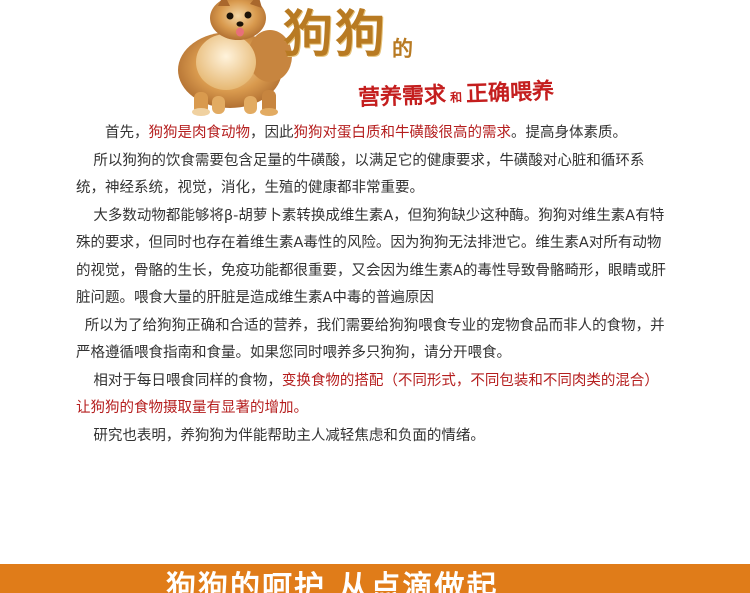 This screenshot has width=750, height=593. I want to click on section-banner: 狗狗的呵护 从点滴做起, so click(375, 578).